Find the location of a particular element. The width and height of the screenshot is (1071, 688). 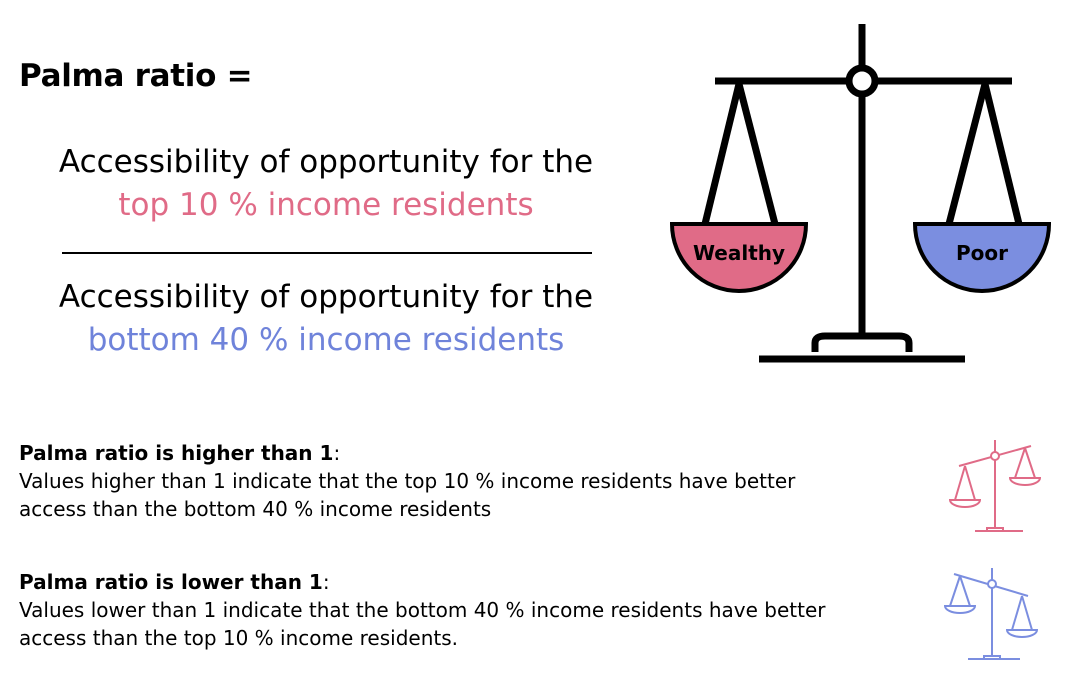

wealthy-pan is located at coordinates (739, 257).